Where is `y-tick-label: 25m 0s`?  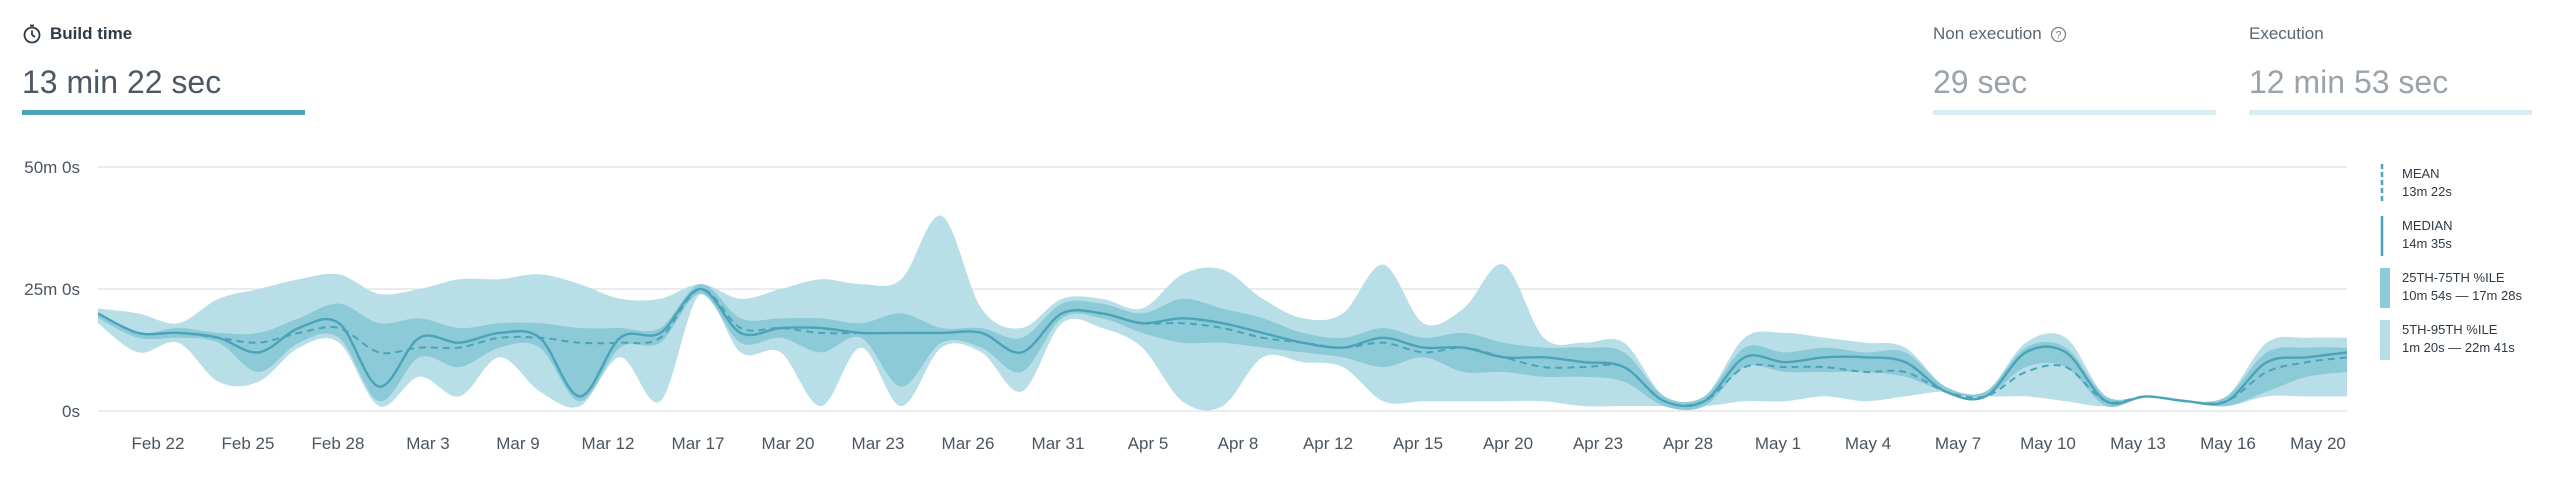 y-tick-label: 25m 0s is located at coordinates (52, 289).